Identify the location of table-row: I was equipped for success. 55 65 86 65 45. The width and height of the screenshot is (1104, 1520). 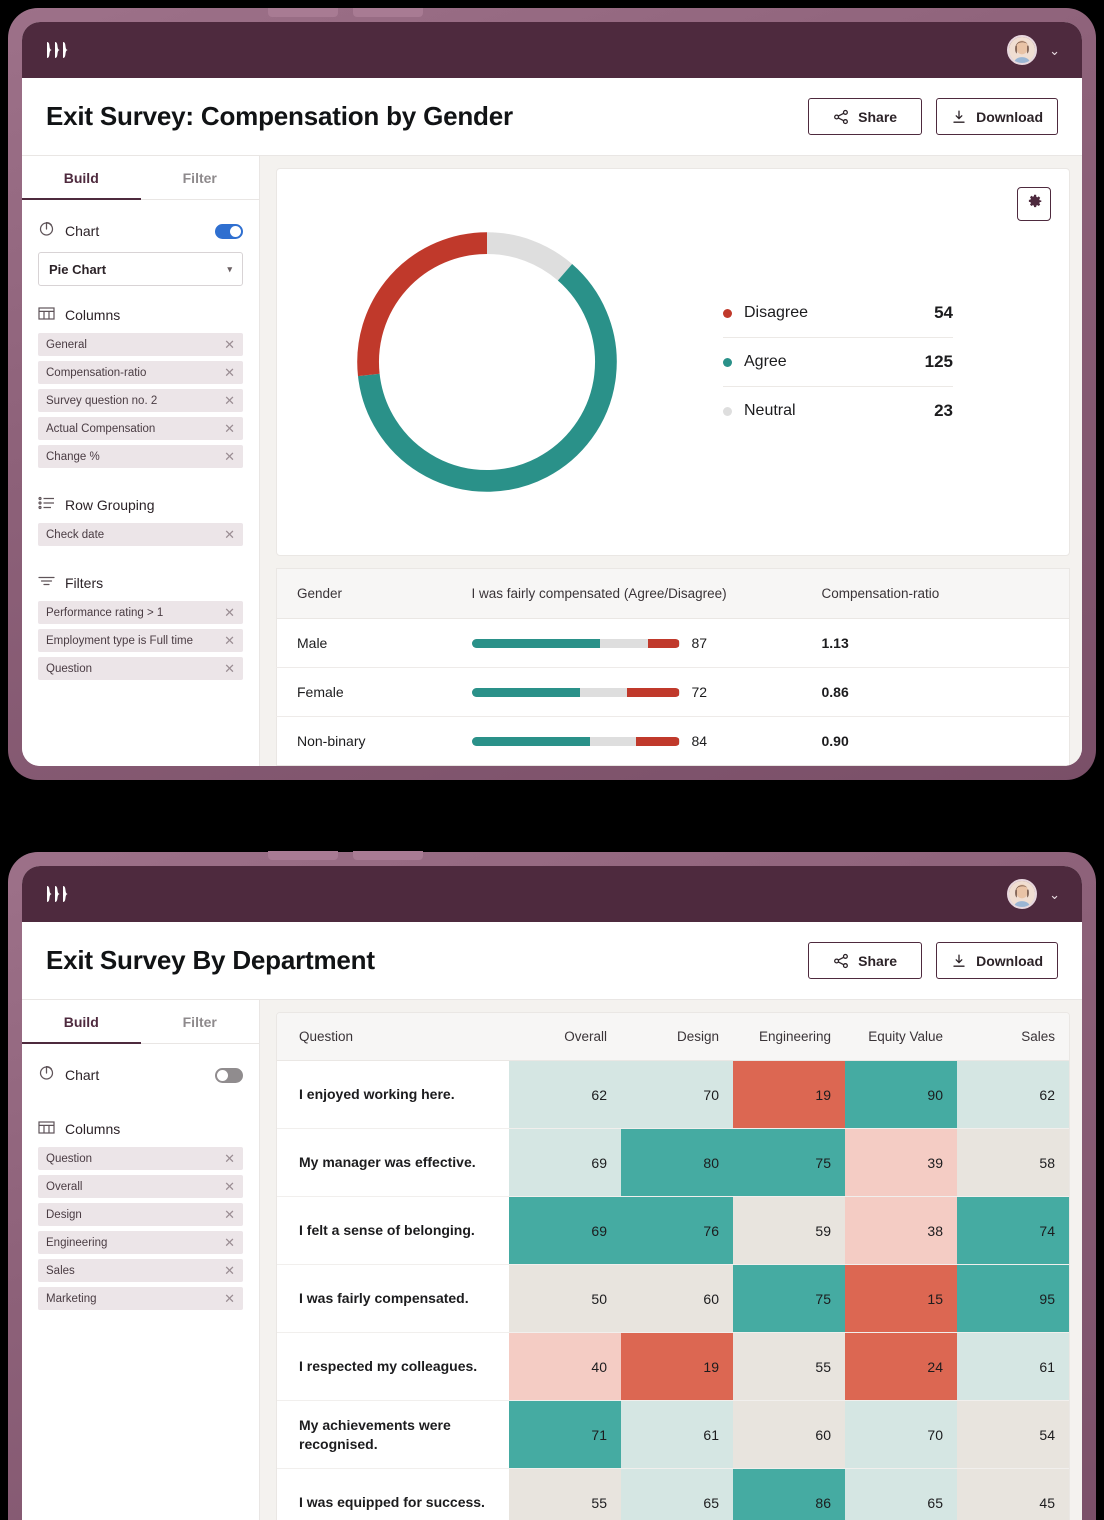
(673, 1494).